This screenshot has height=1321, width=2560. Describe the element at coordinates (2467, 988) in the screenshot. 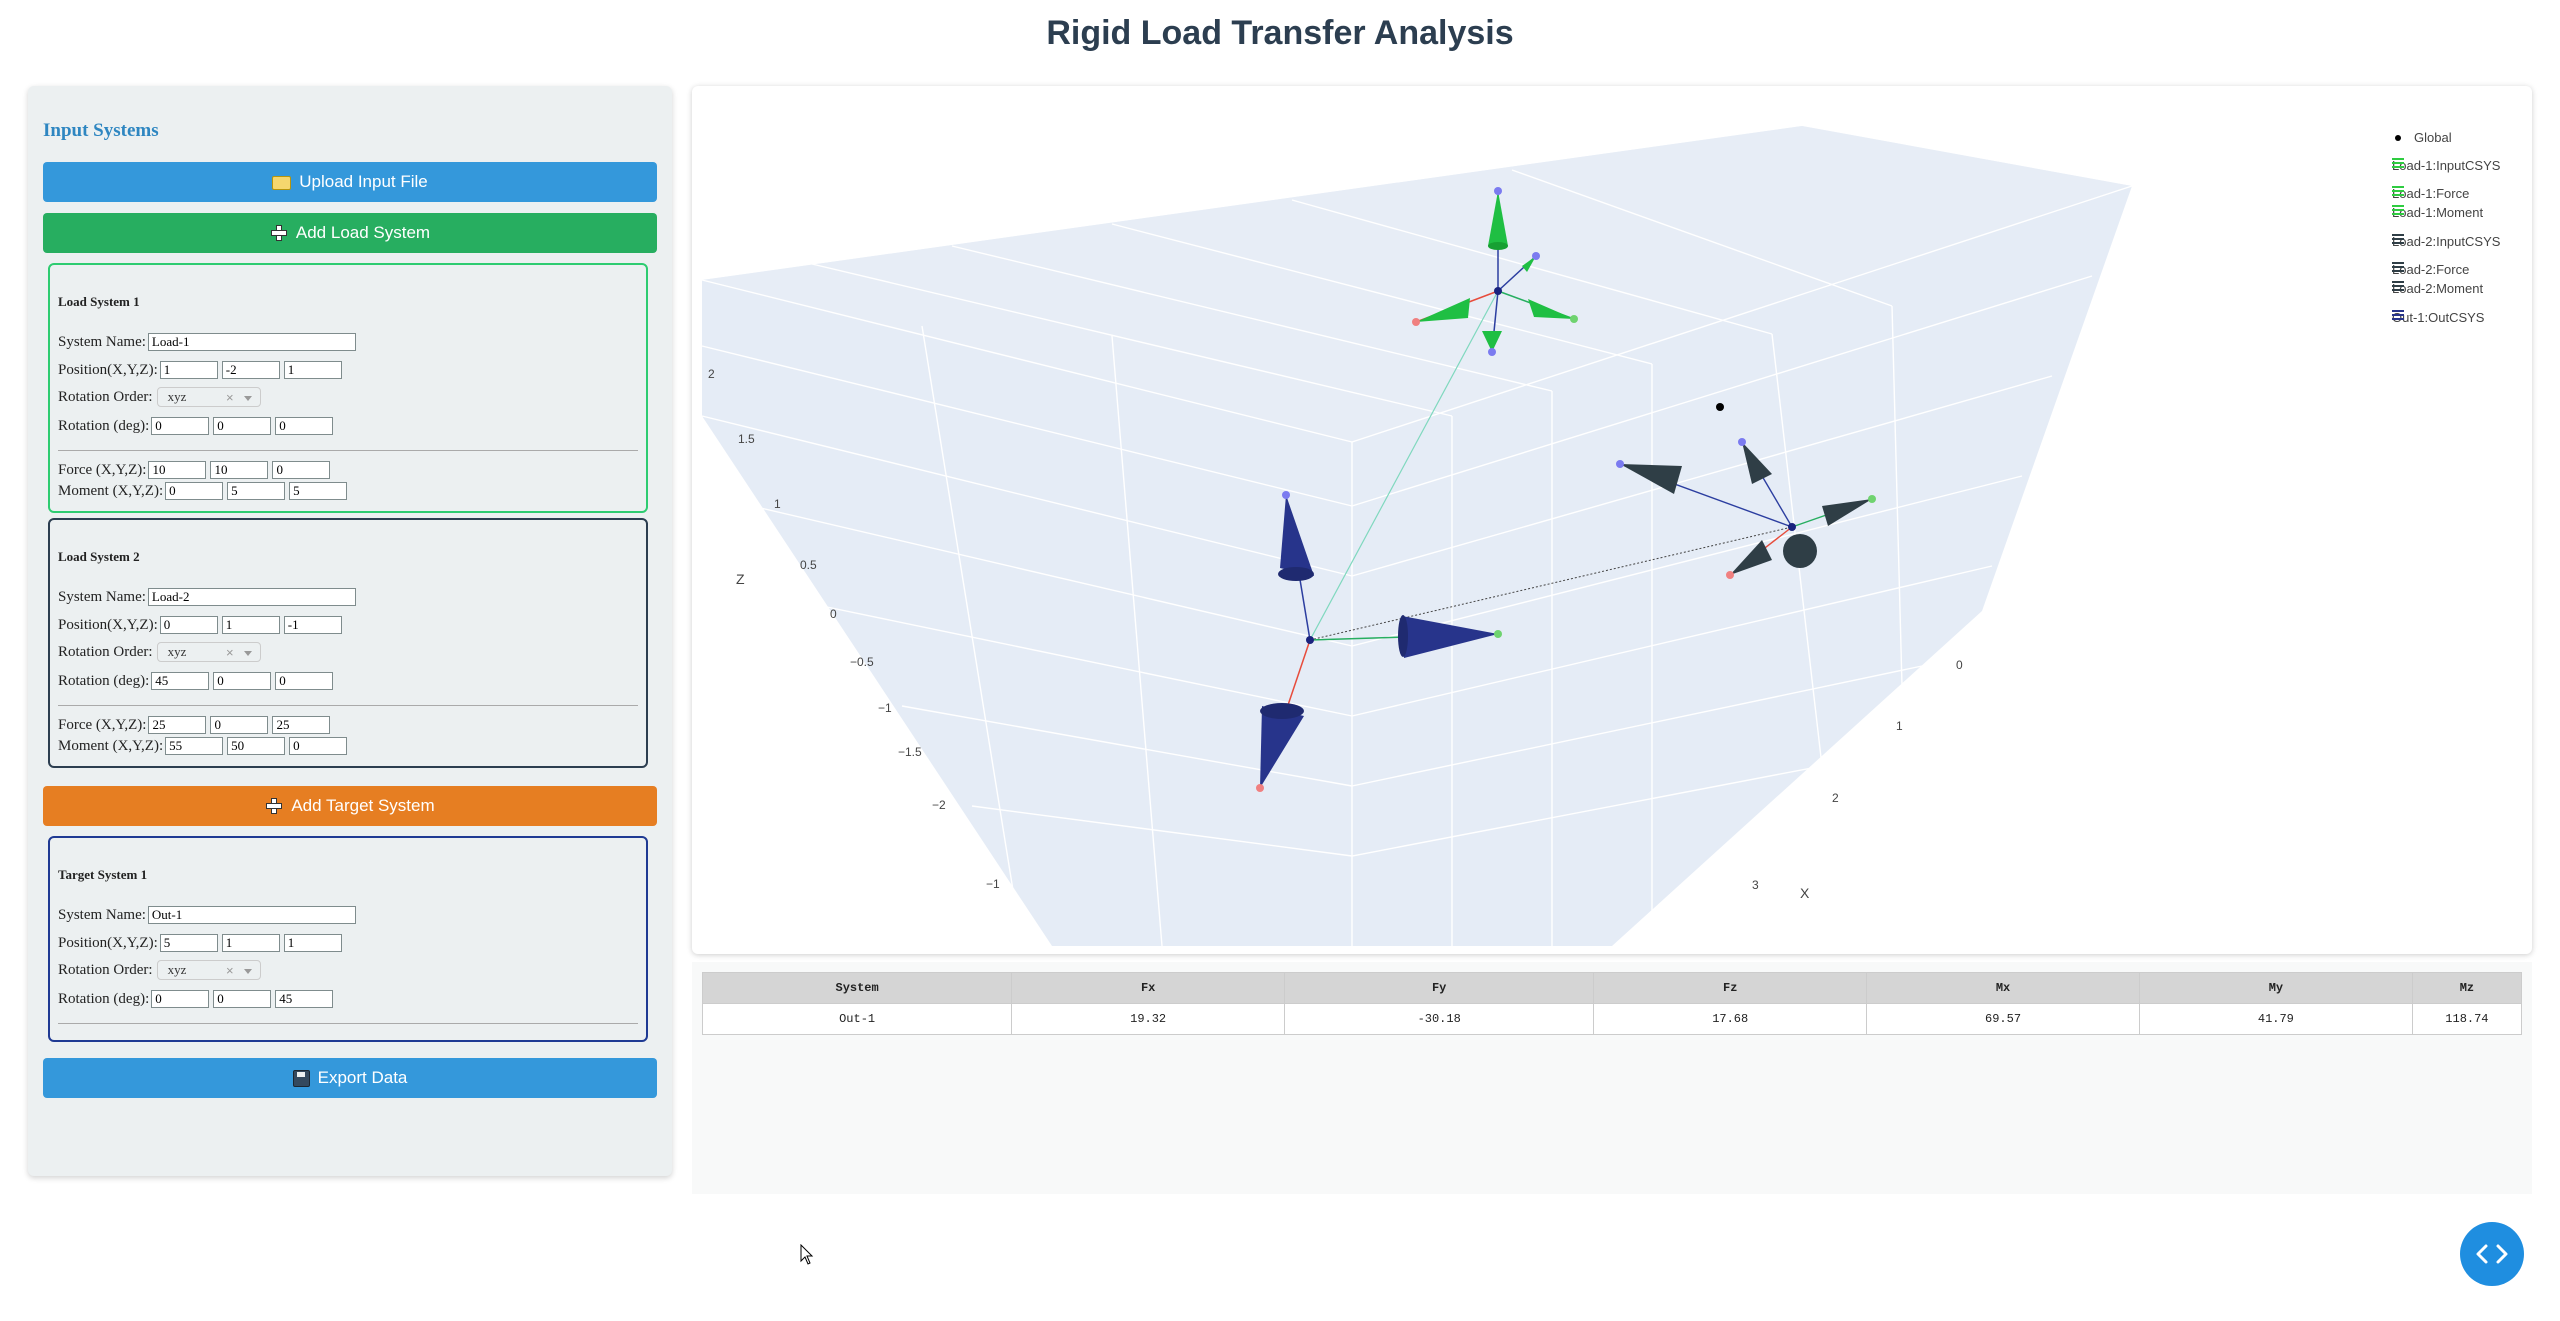

I see `column-header-mz: Mz` at that location.